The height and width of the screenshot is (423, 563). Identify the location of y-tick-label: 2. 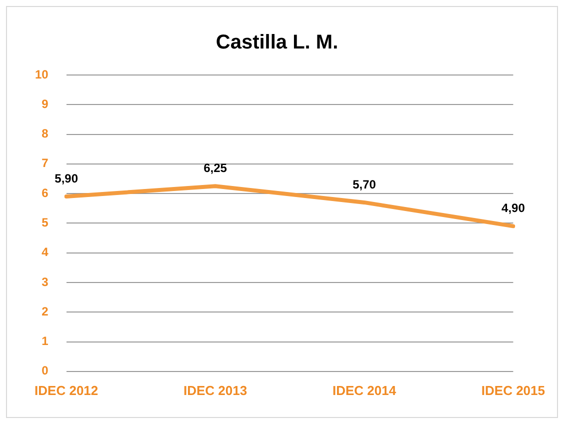
(45, 311).